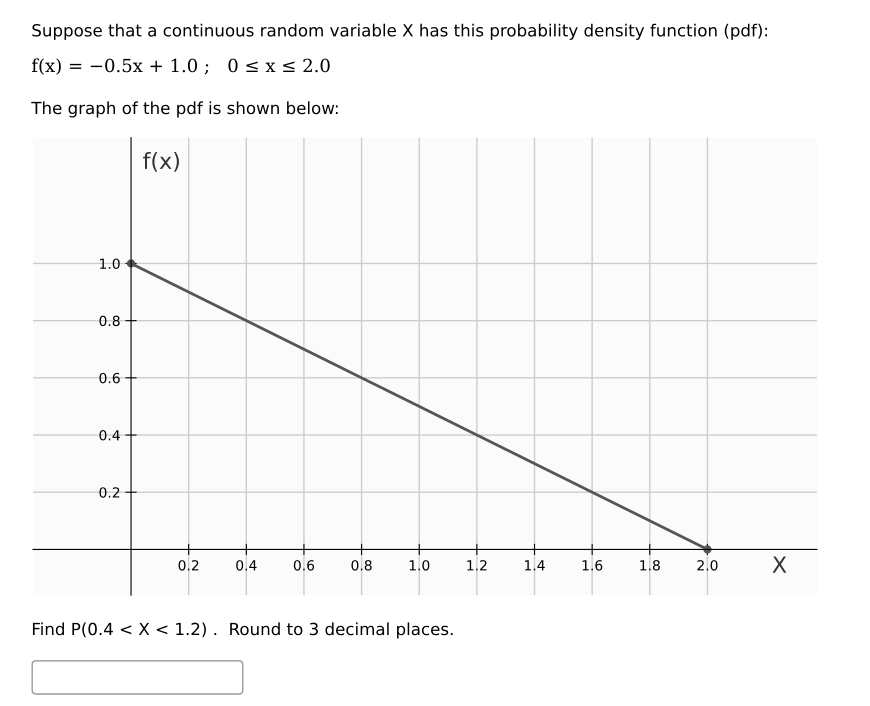  I want to click on y-tick-label: 0.2, so click(109, 492).